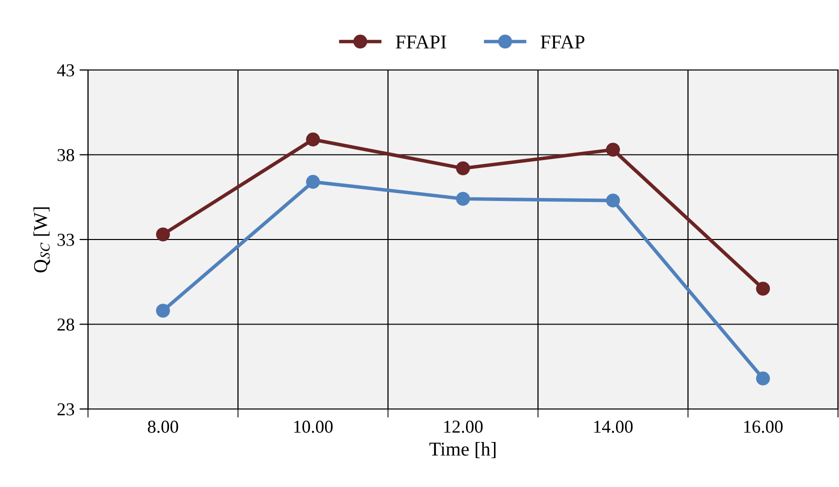 Image resolution: width=839 pixels, height=487 pixels. I want to click on x-tick-label: 10.00, so click(313, 426).